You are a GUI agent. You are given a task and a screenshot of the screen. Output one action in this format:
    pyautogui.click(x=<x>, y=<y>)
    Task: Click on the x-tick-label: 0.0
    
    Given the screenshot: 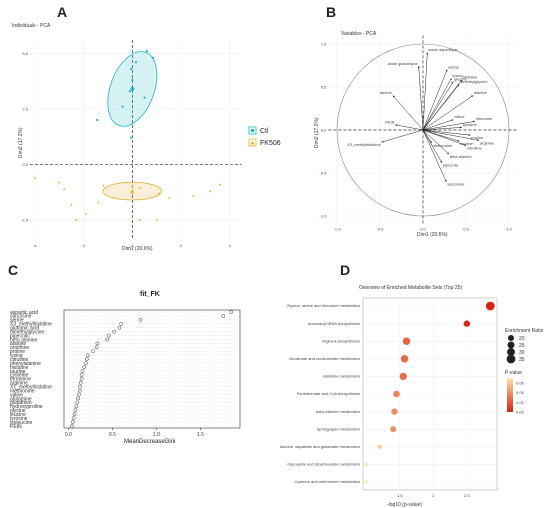 What is the action you would take?
    pyautogui.click(x=68, y=435)
    